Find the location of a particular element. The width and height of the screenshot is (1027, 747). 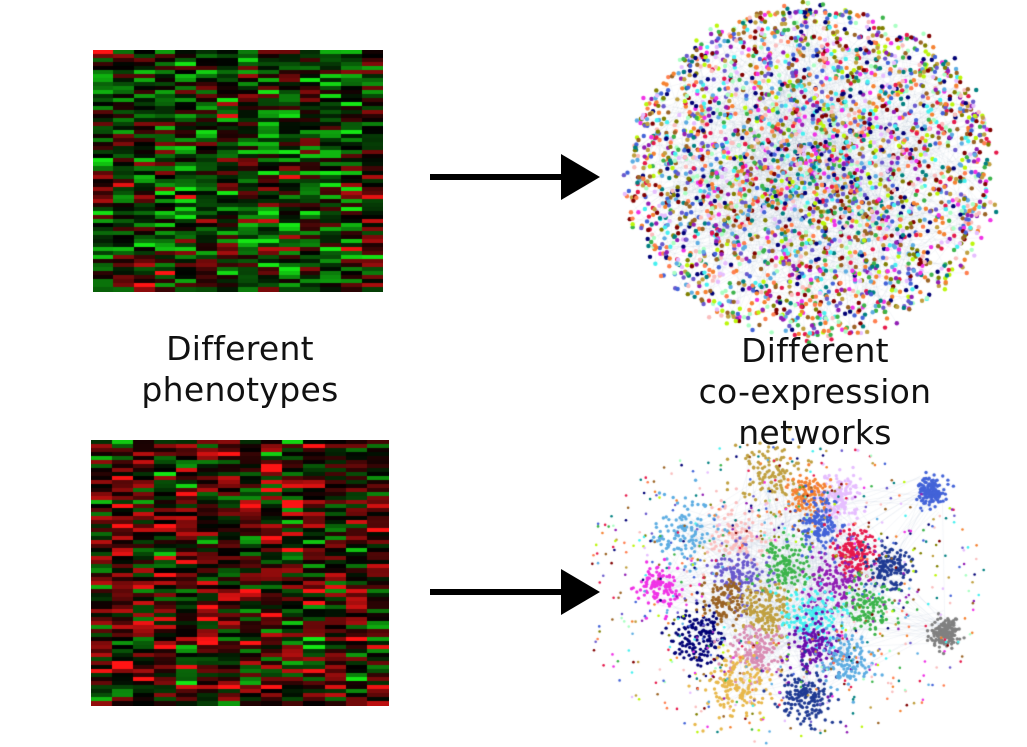

networks-label-line2: co-expression networks is located at coordinates (815, 412).